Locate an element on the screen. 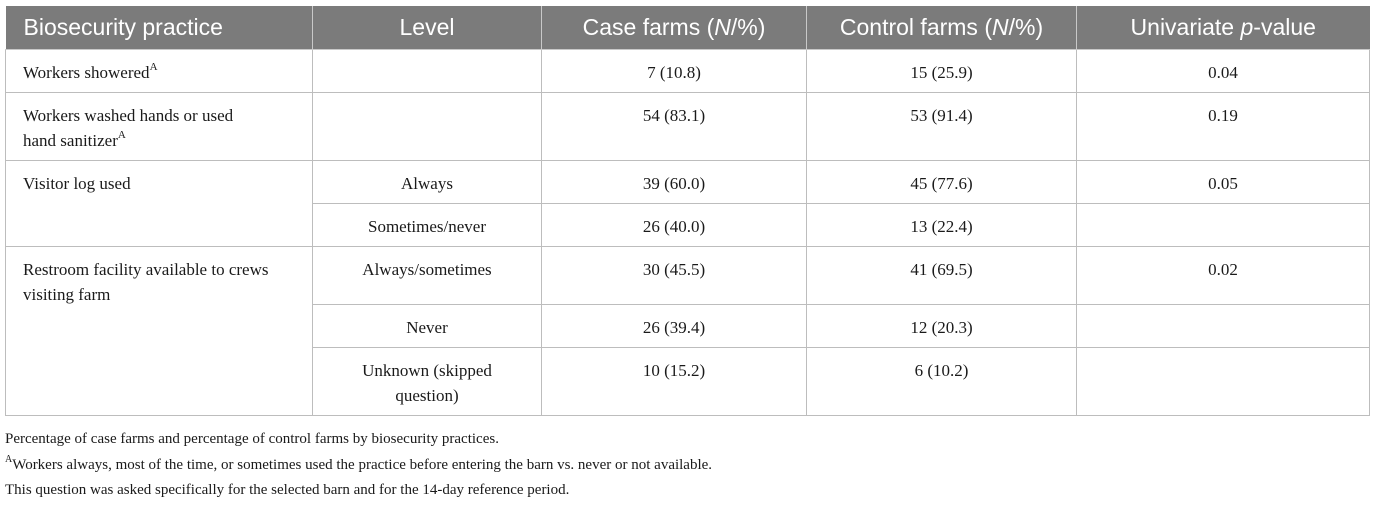  table-row: Sometimes/never 26 (40.0) 13 (22.4) is located at coordinates (688, 225).